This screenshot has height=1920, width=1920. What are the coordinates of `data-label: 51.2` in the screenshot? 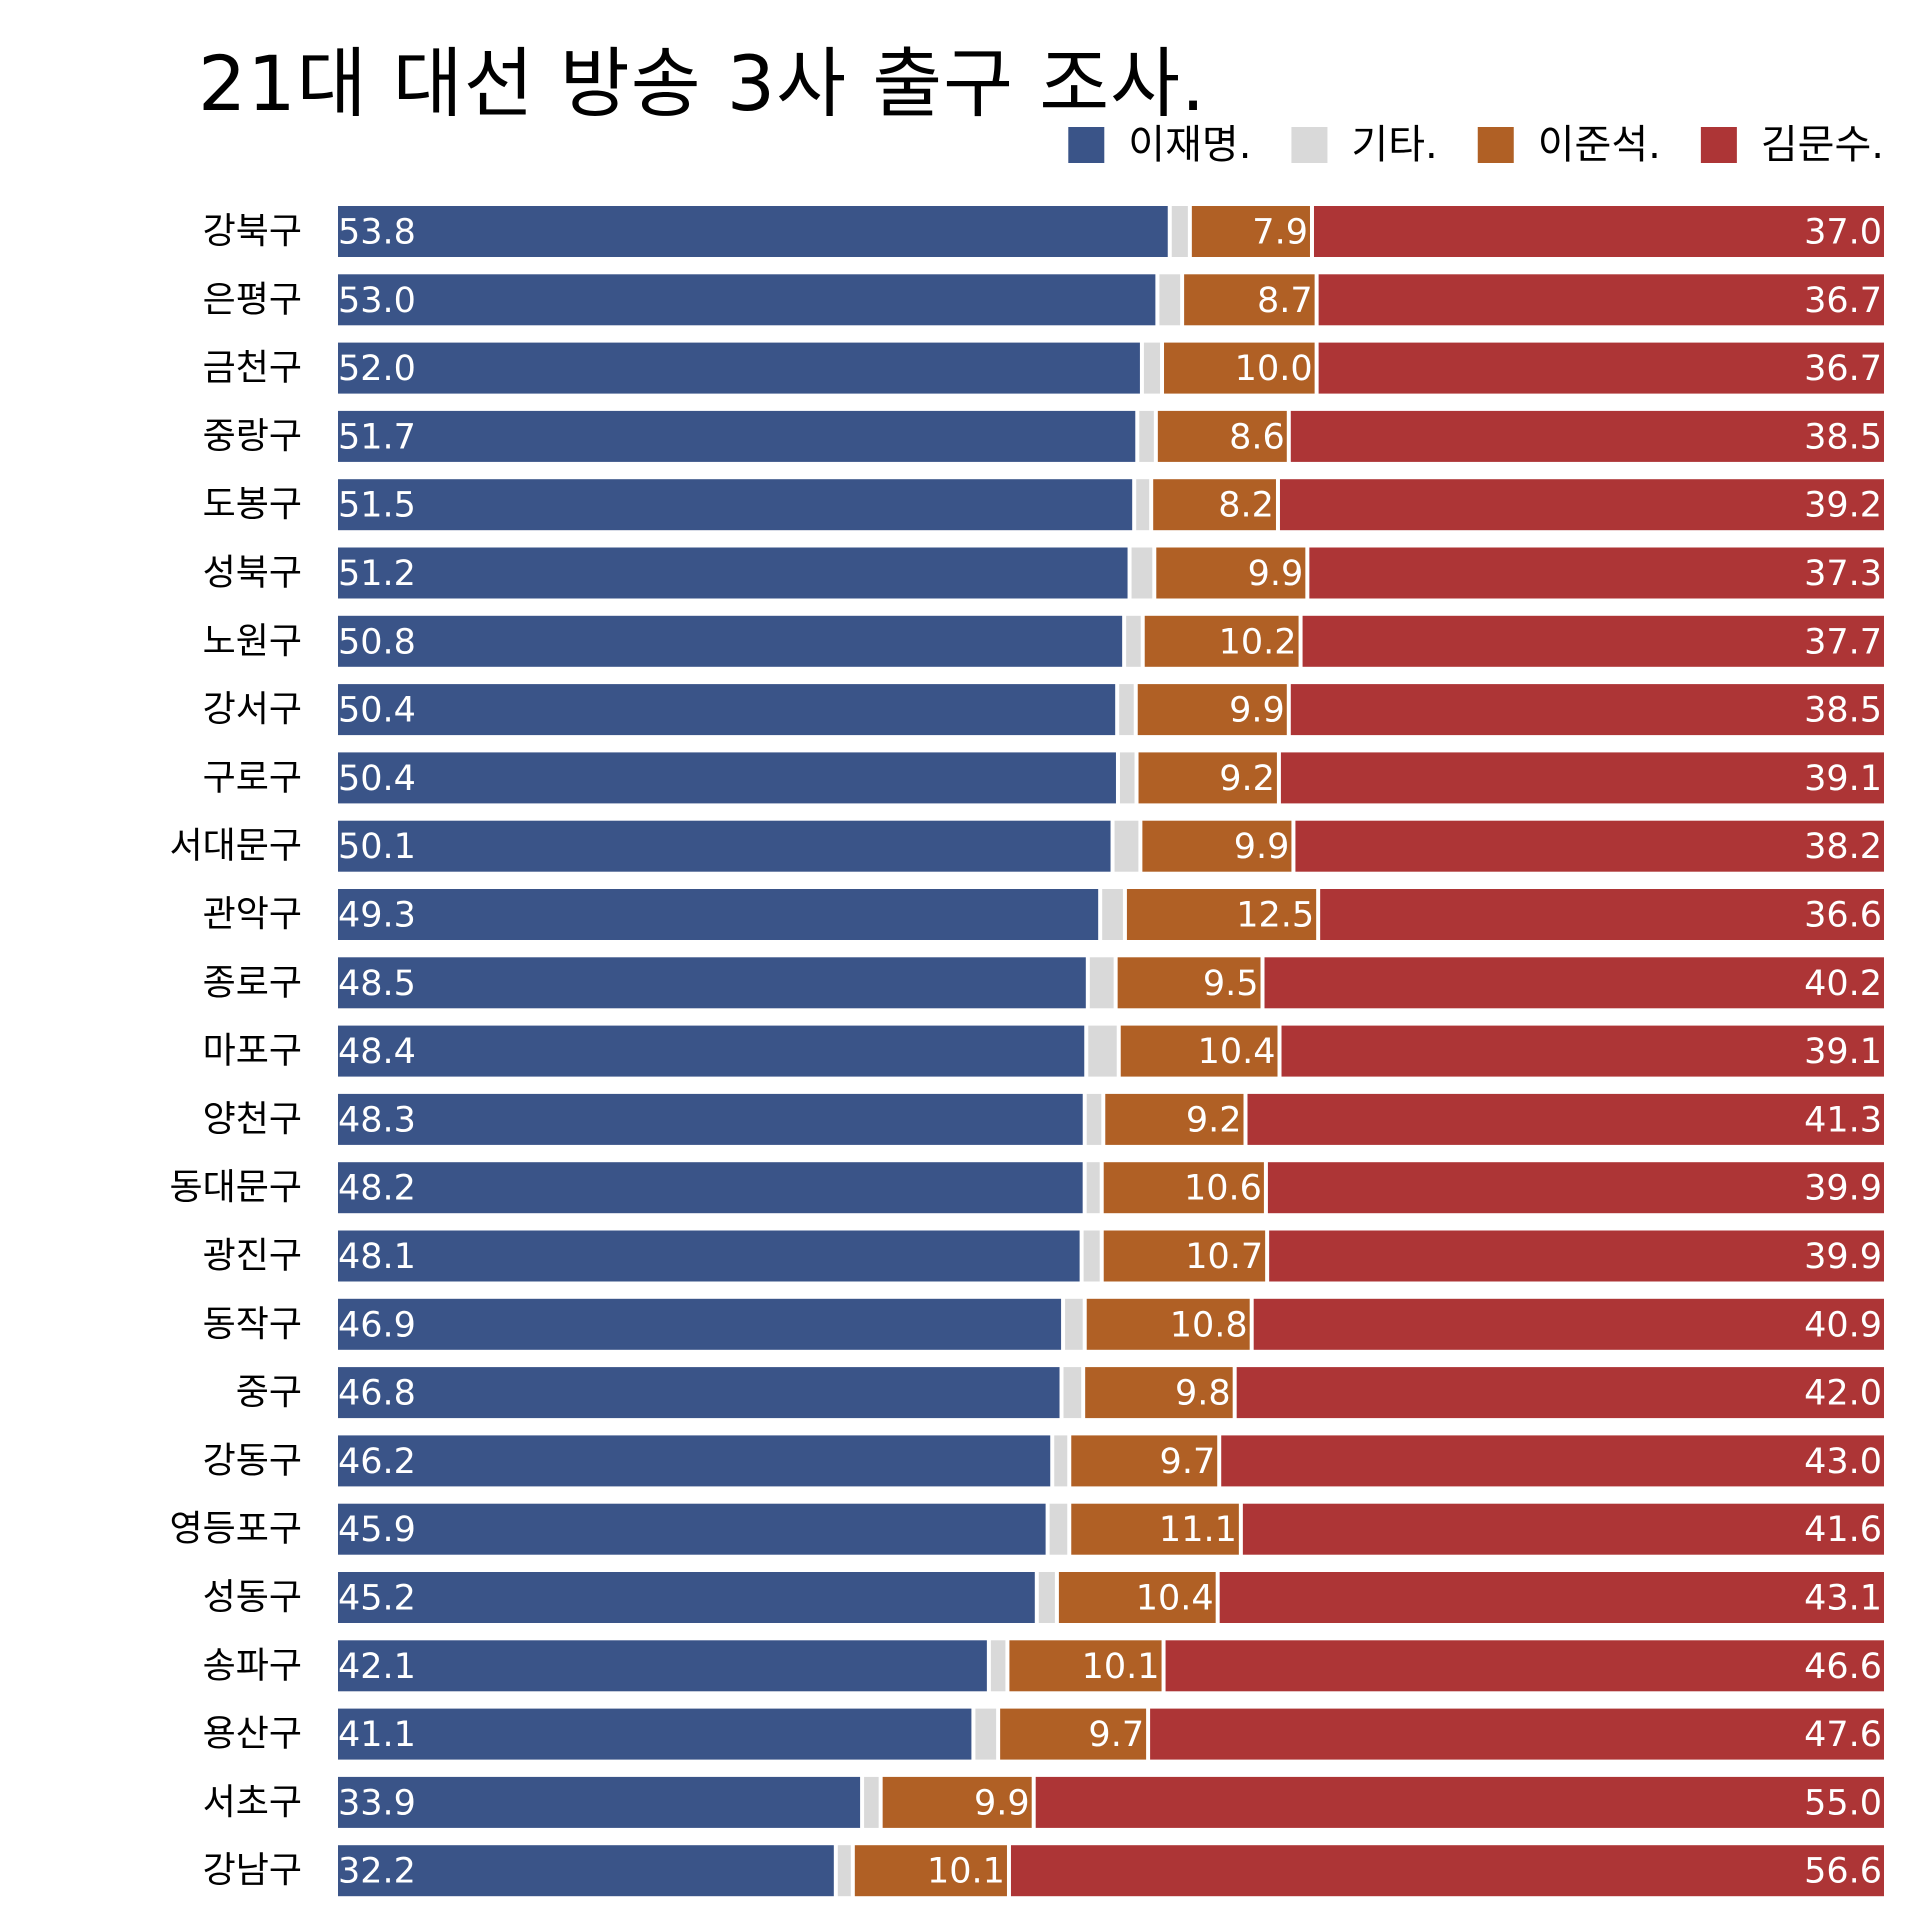 It's located at (377, 574).